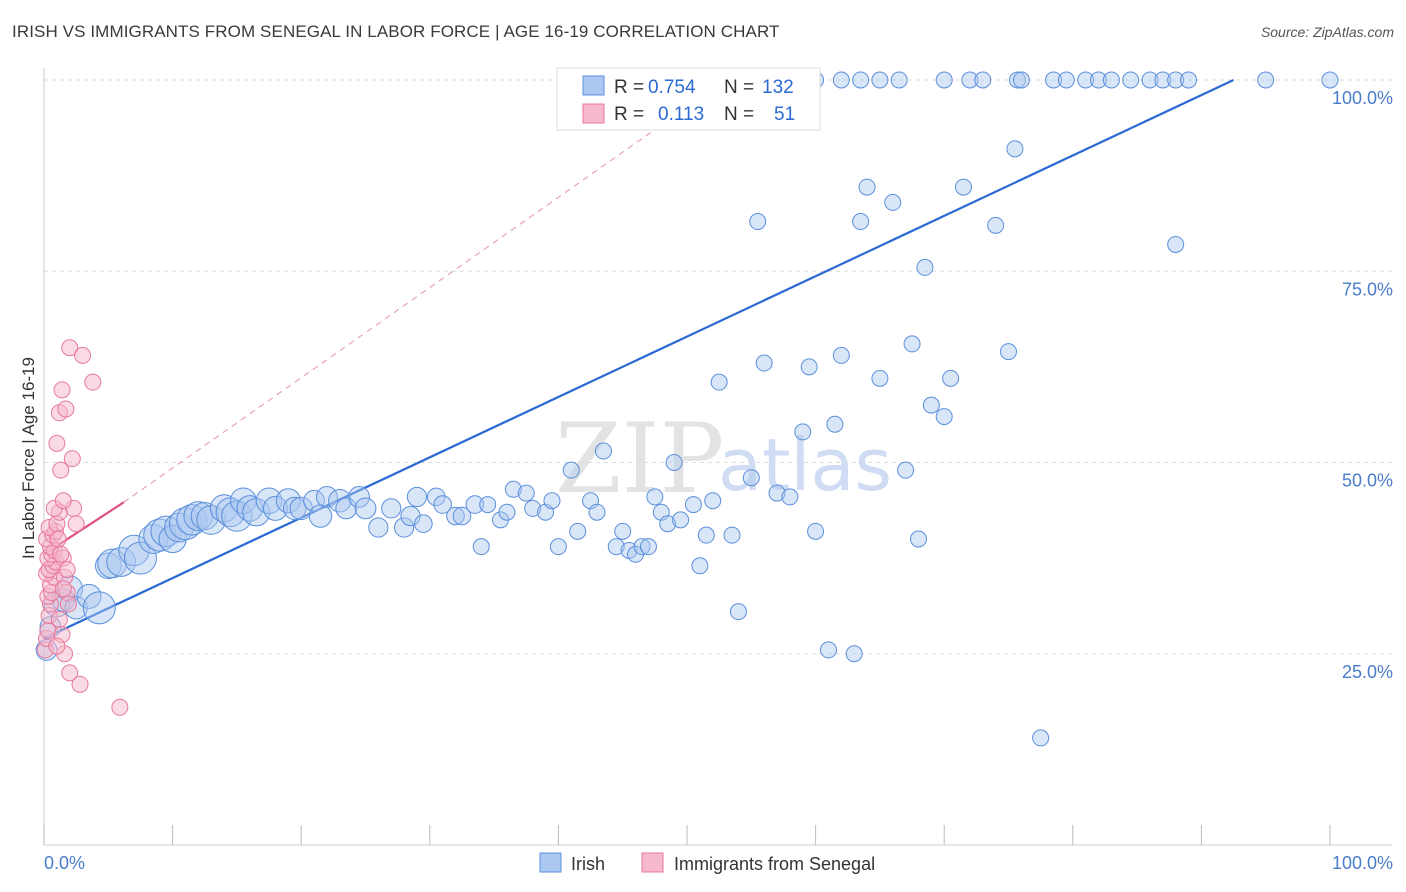 This screenshot has width=1406, height=892. I want to click on legend-r-value: 0.113, so click(681, 114).